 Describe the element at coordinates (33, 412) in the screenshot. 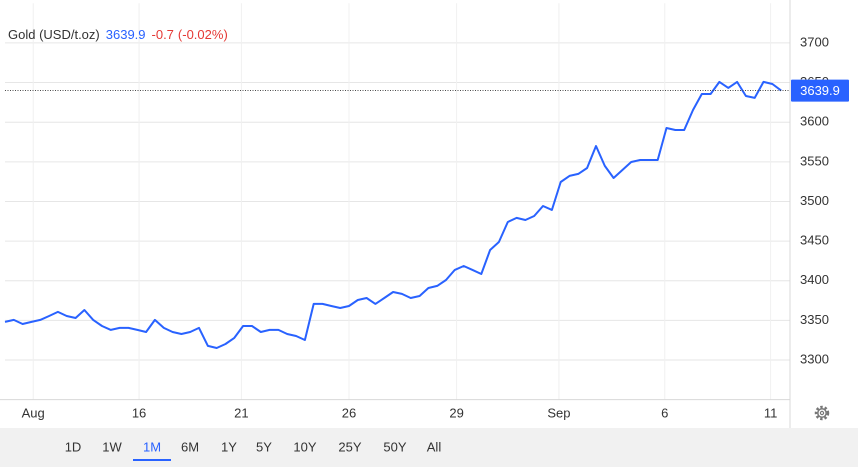

I see `x-tick-label: Aug` at that location.